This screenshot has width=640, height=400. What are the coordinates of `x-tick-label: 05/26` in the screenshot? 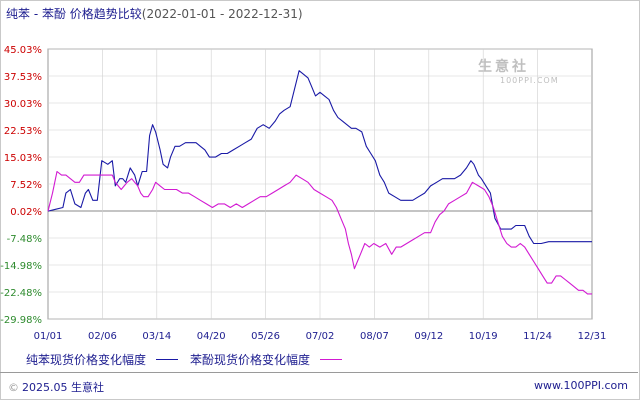 It's located at (265, 336).